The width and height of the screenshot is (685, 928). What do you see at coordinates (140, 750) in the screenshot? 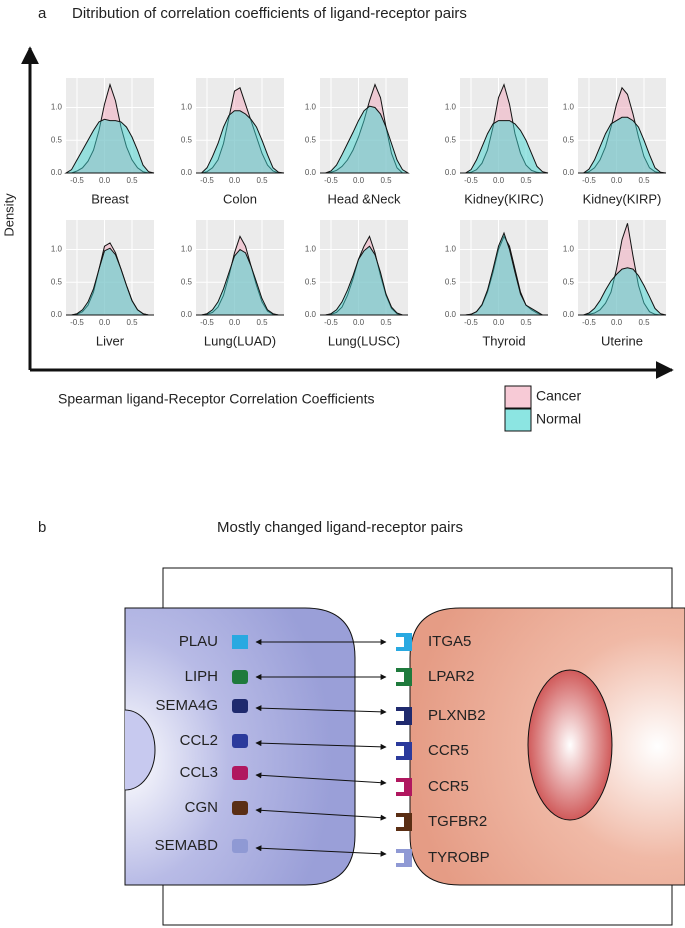
I see `left-nucleus` at bounding box center [140, 750].